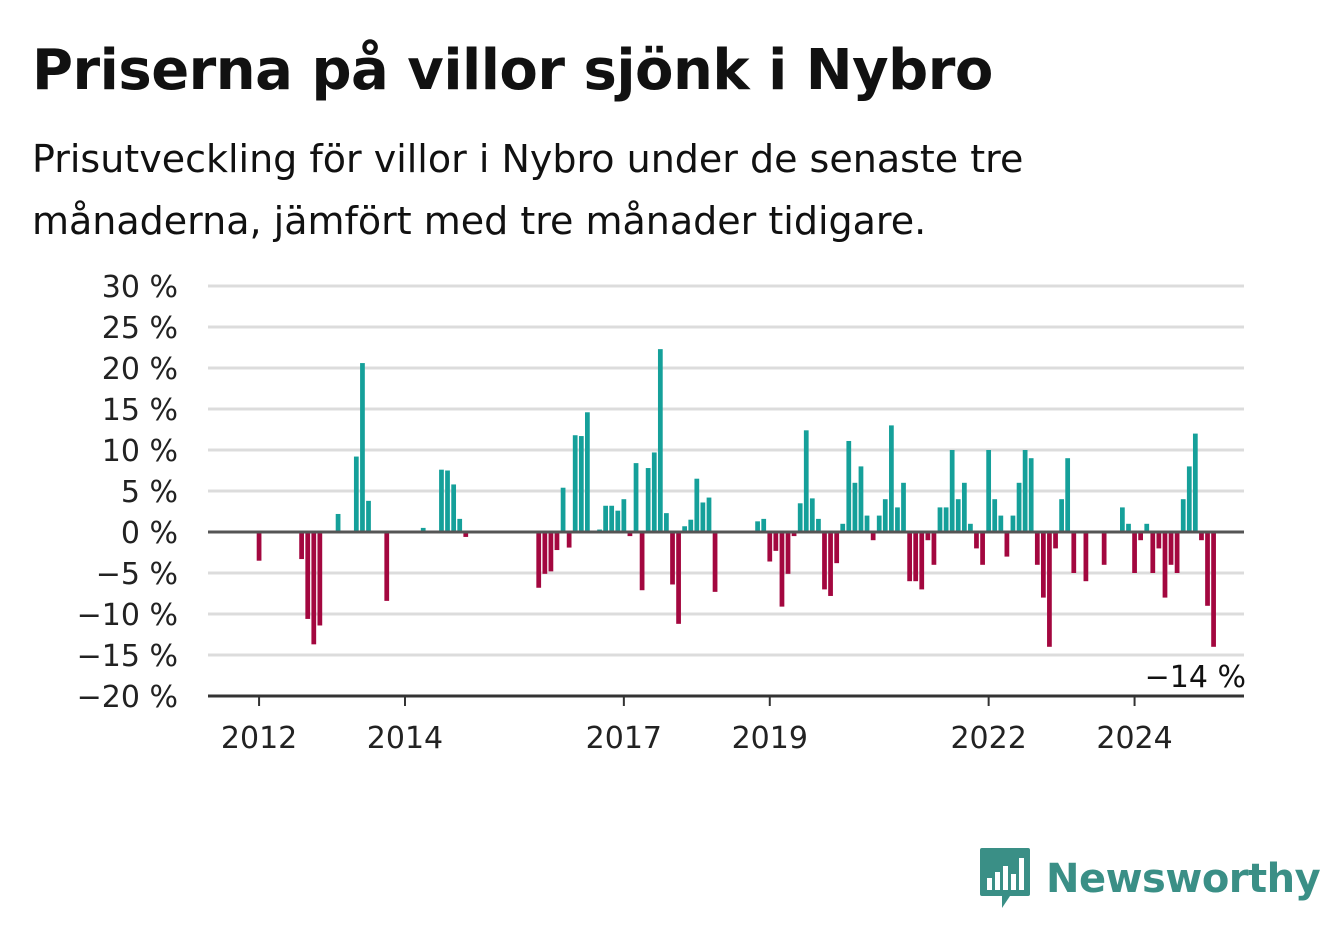 The height and width of the screenshot is (939, 1322). Describe the element at coordinates (1195, 677) in the screenshot. I see `last-value-label: −14 %` at that location.